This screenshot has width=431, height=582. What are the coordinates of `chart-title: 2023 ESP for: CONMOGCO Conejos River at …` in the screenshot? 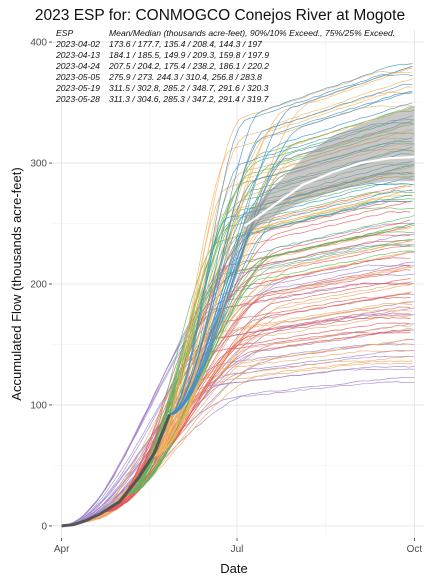 It's located at (220, 15).